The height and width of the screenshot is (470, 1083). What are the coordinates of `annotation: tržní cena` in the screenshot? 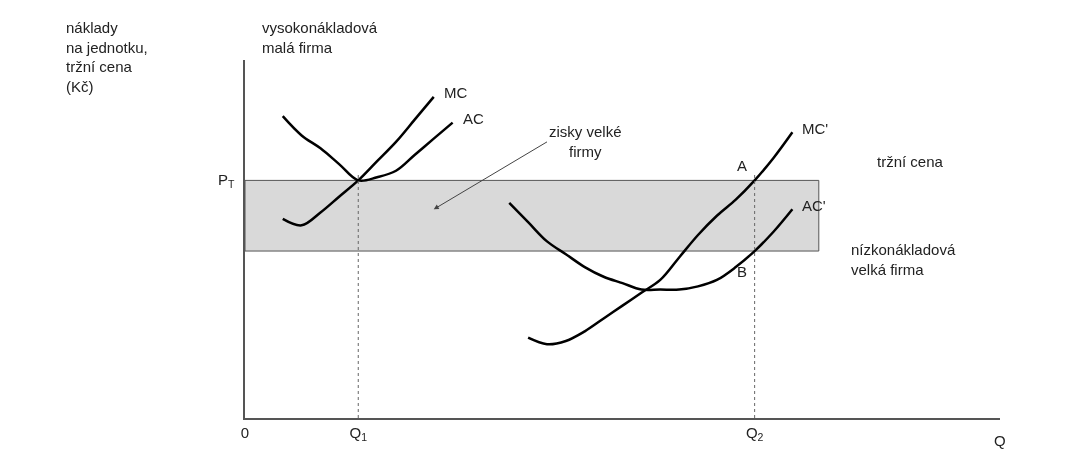 It's located at (910, 161).